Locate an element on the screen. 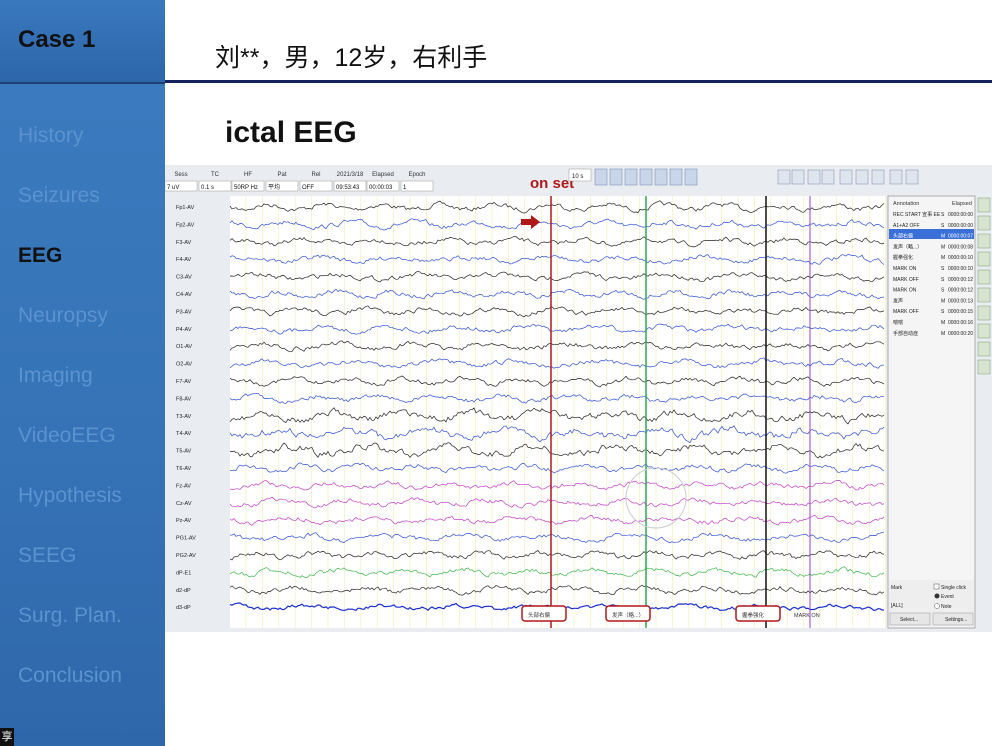 The width and height of the screenshot is (992, 746). annotation-time: 0000:00:13 is located at coordinates (960, 301).